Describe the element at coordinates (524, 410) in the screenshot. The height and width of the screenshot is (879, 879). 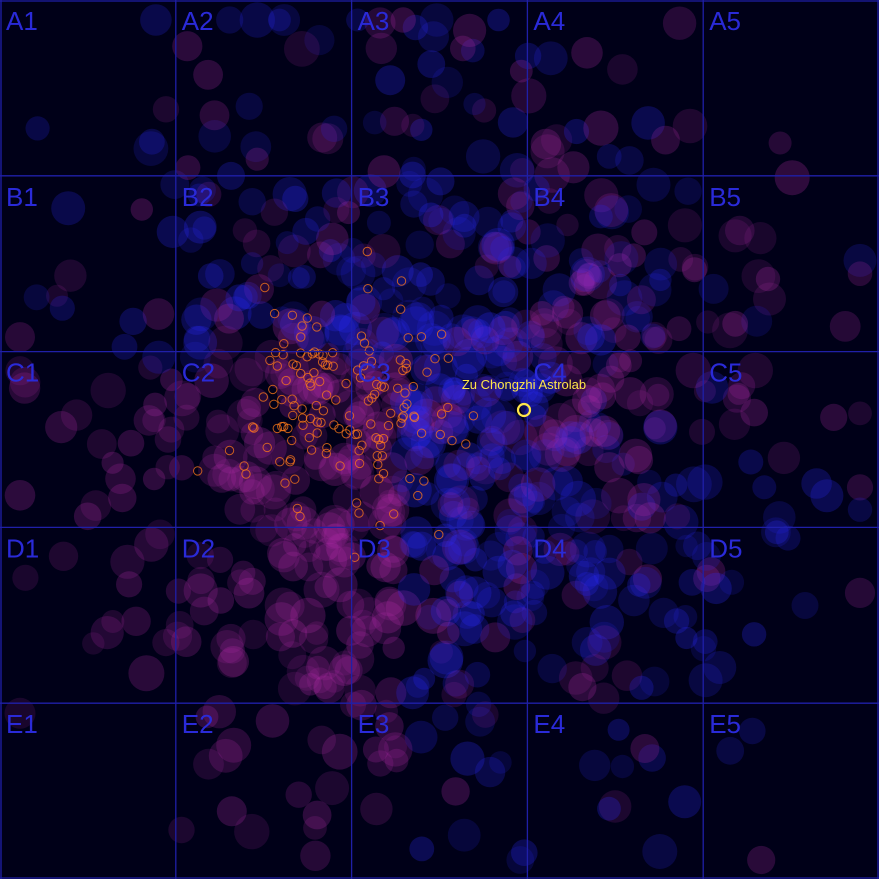
I see `target-ring-icon` at that location.